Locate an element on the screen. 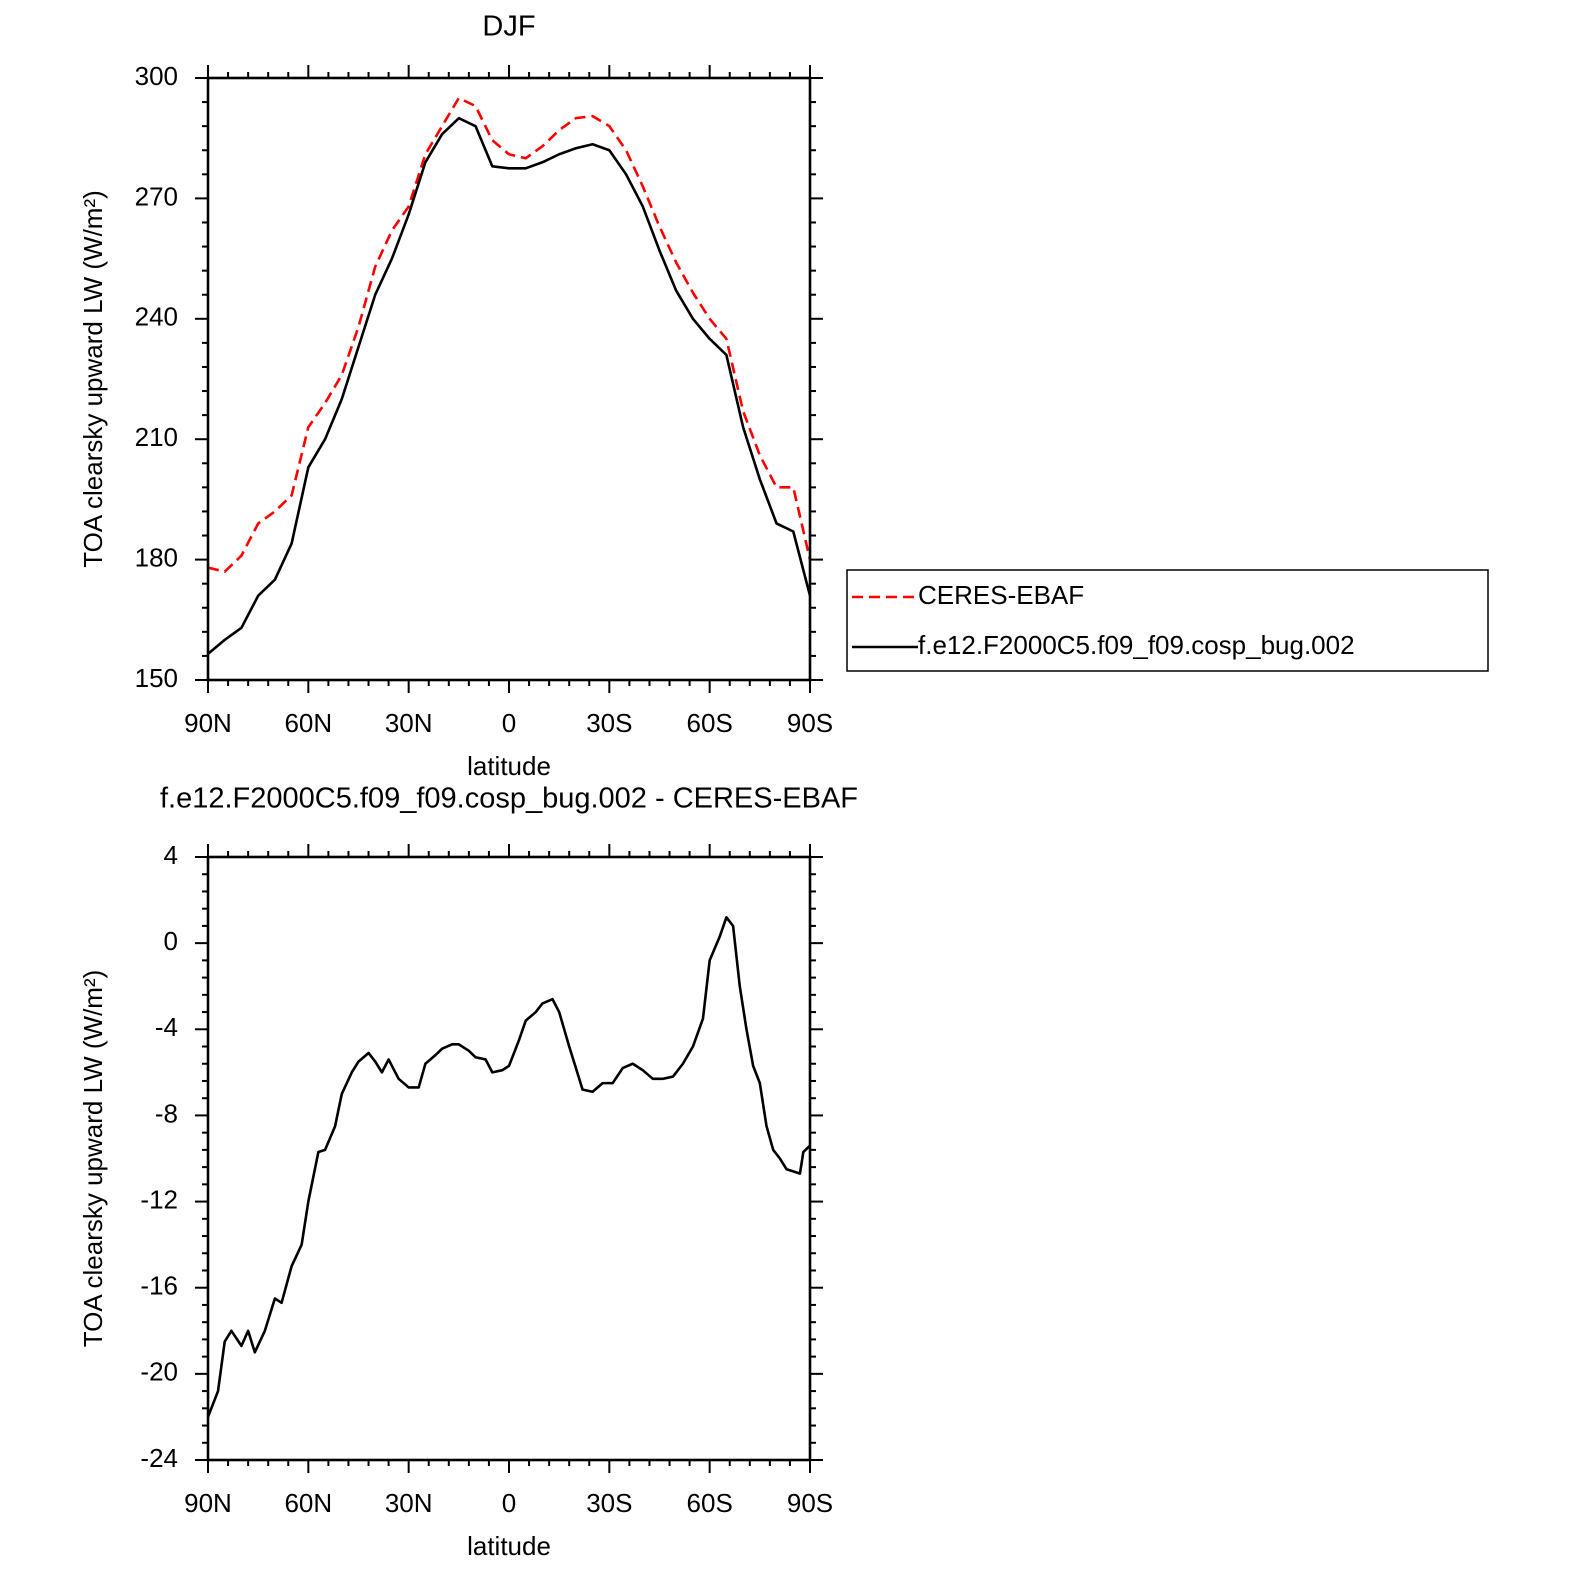 This screenshot has height=1580, width=1577. legend-label: f.e12.F2000C5.f09_f09.cosp_bug.002 is located at coordinates (1136, 645).